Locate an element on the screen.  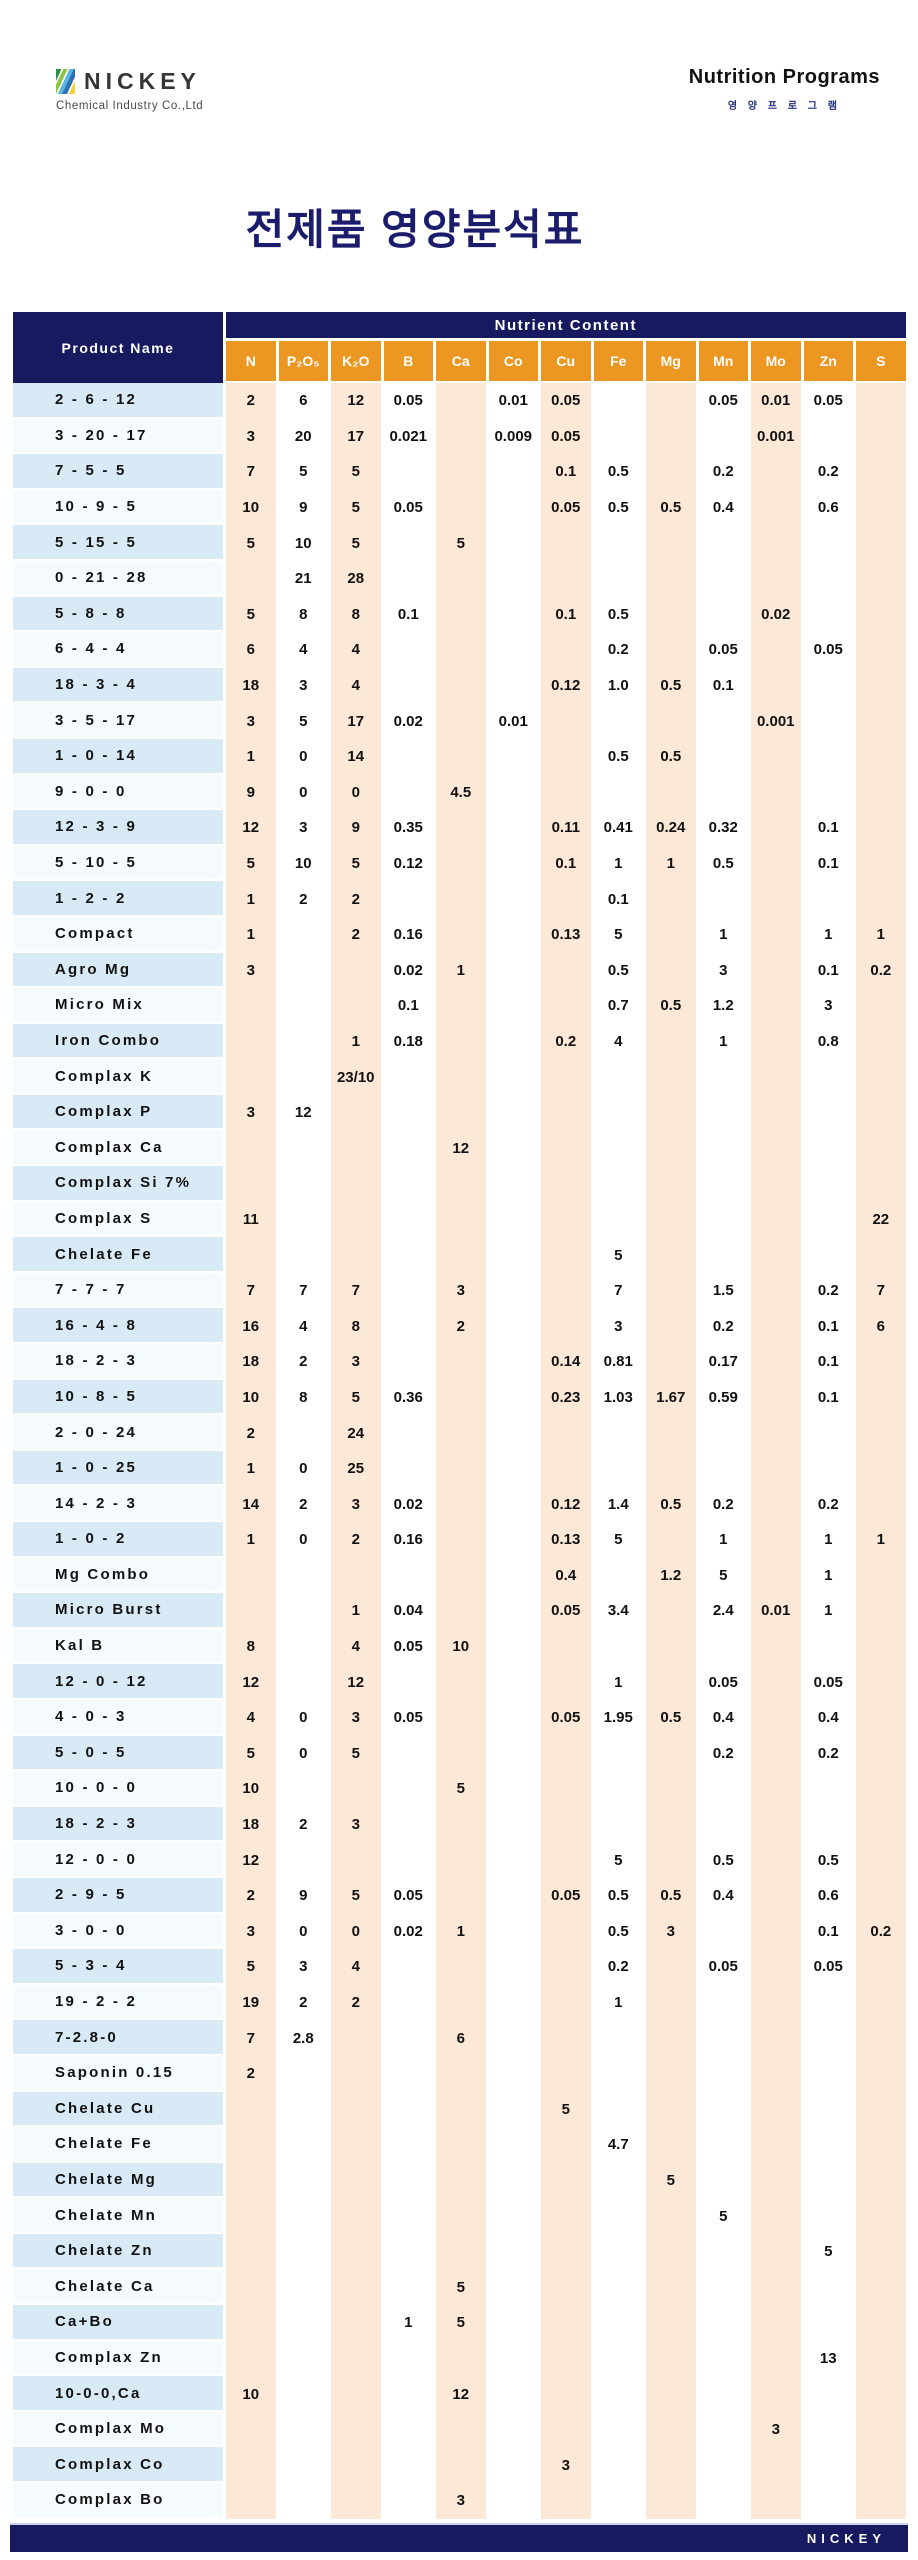
nutrient-value-cell: 1.2 is located at coordinates (671, 1575).